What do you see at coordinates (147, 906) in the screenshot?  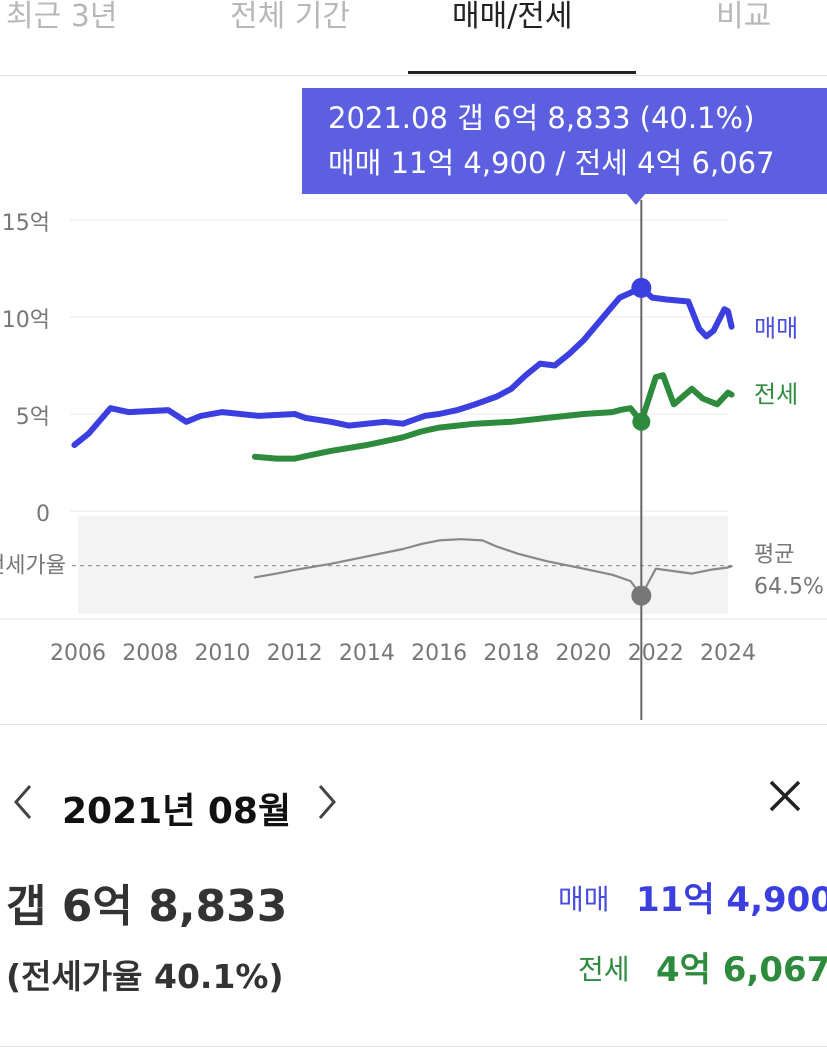 I see `gap-amount: 갭 6억 8,833` at bounding box center [147, 906].